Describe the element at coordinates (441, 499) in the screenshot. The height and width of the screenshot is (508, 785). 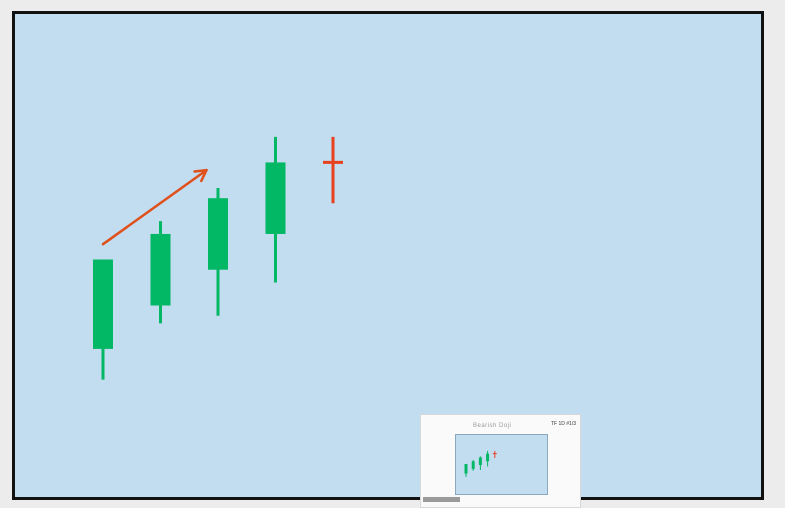
I see `thumbnail-scrollbar` at that location.